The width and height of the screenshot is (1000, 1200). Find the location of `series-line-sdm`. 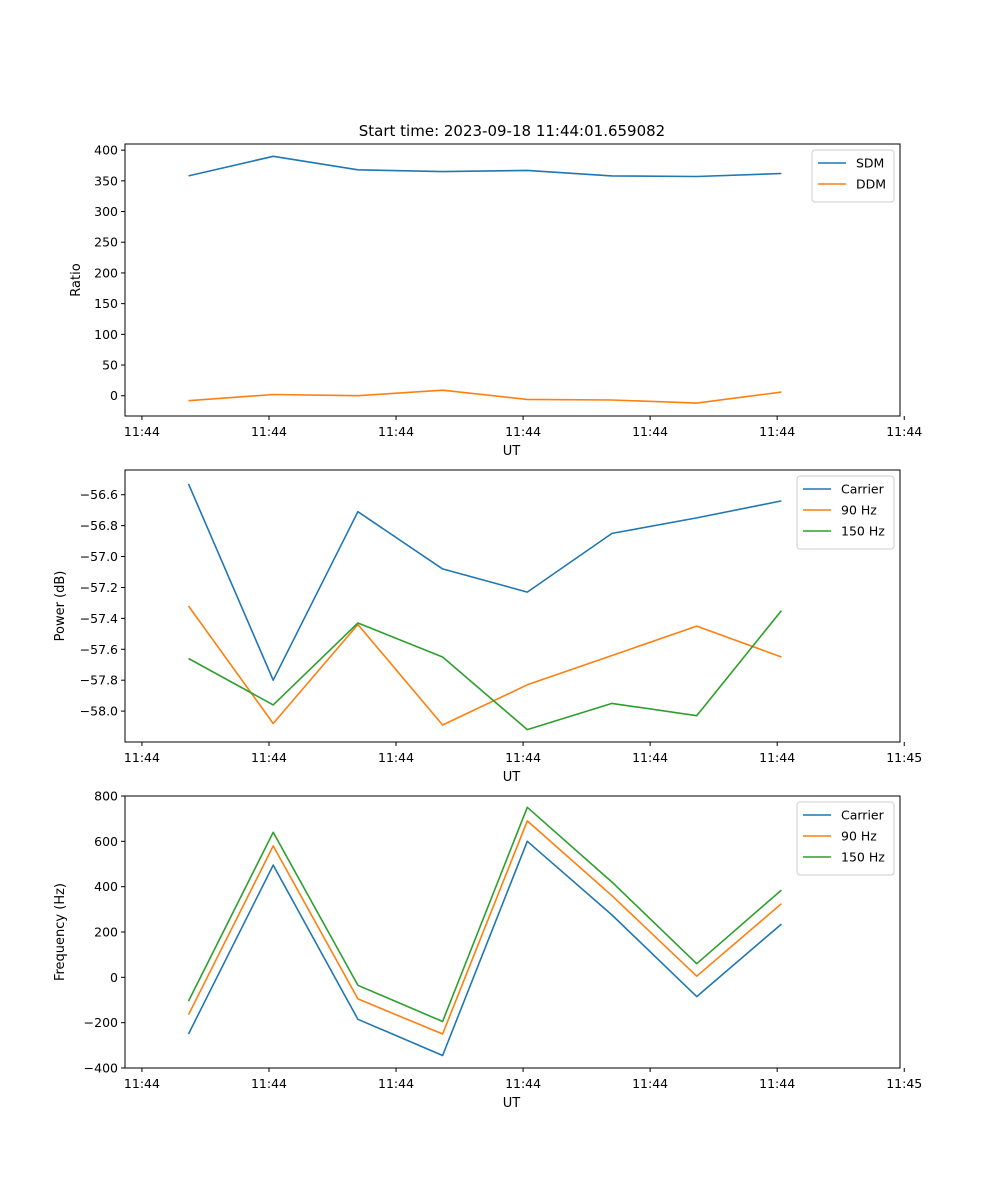

series-line-sdm is located at coordinates (485, 166).